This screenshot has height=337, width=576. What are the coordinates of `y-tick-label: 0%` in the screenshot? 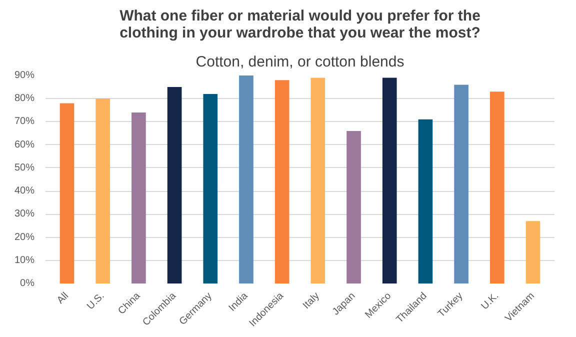 It's located at (27, 283).